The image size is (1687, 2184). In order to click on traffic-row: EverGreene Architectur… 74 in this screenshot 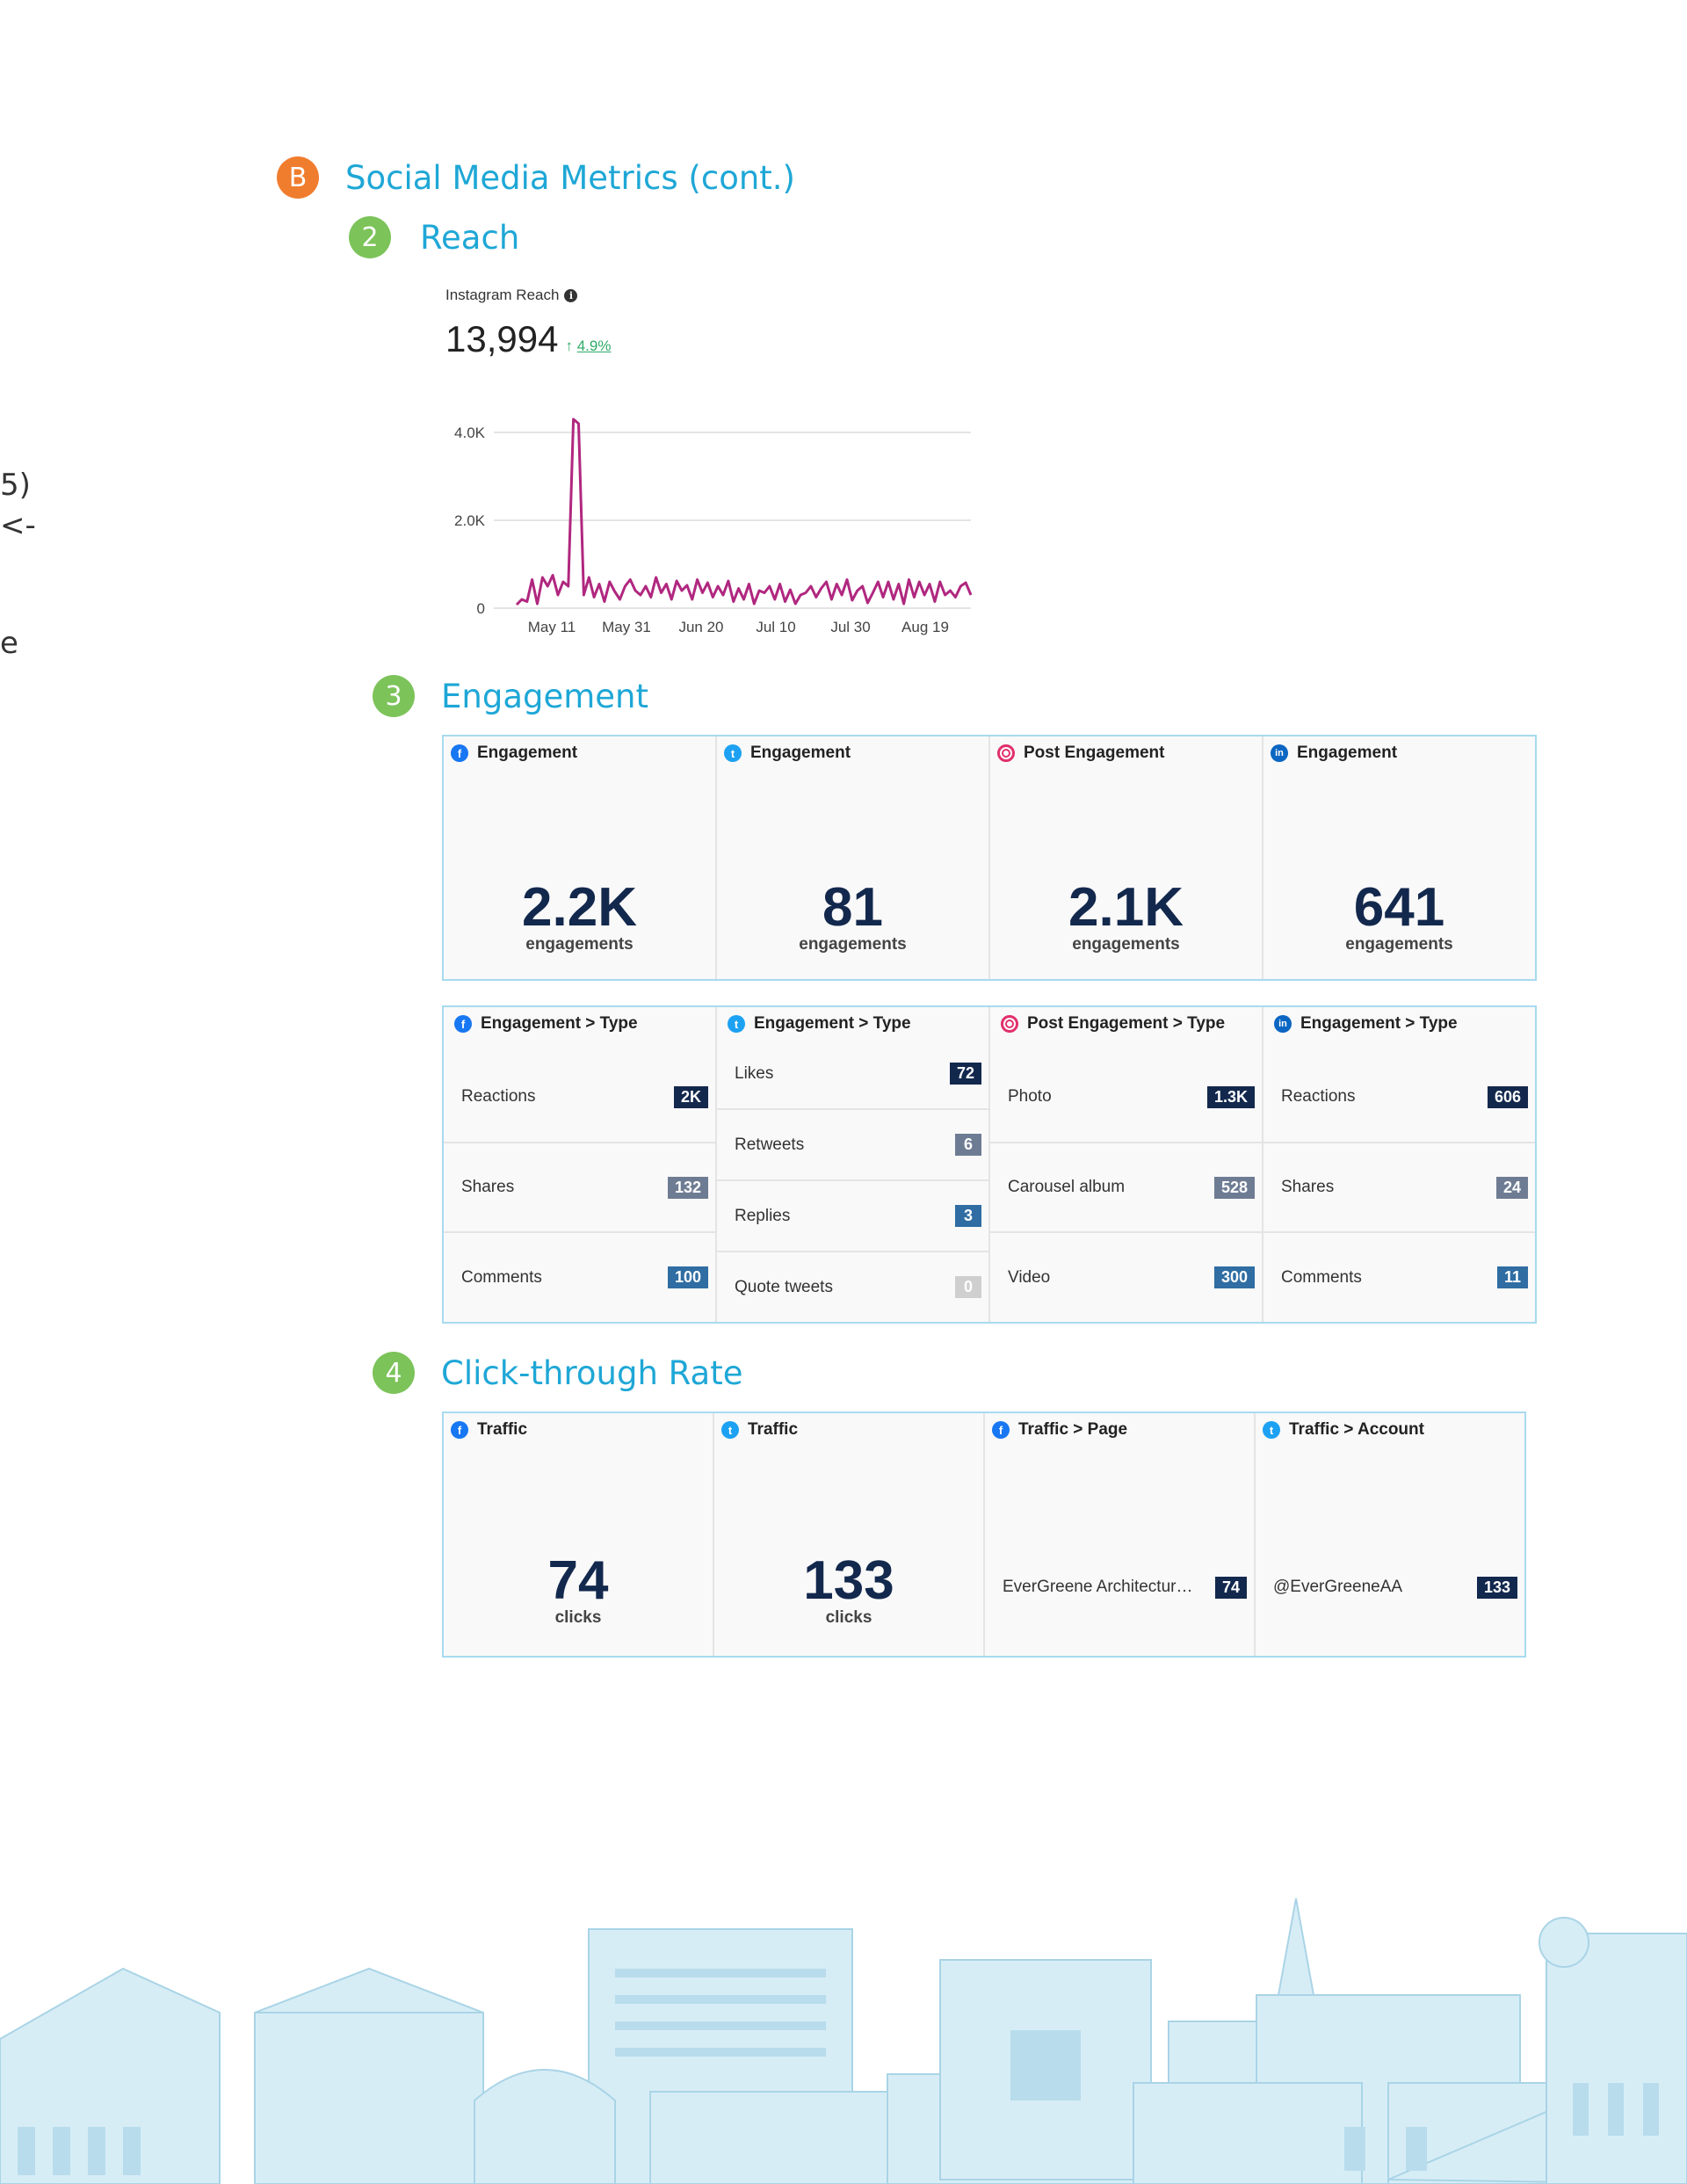, I will do `click(1119, 1587)`.